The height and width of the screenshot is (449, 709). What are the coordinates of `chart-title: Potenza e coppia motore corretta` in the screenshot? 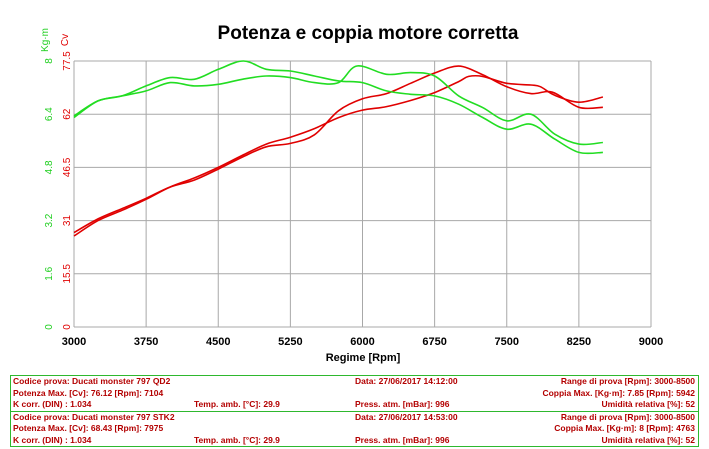 It's located at (368, 33).